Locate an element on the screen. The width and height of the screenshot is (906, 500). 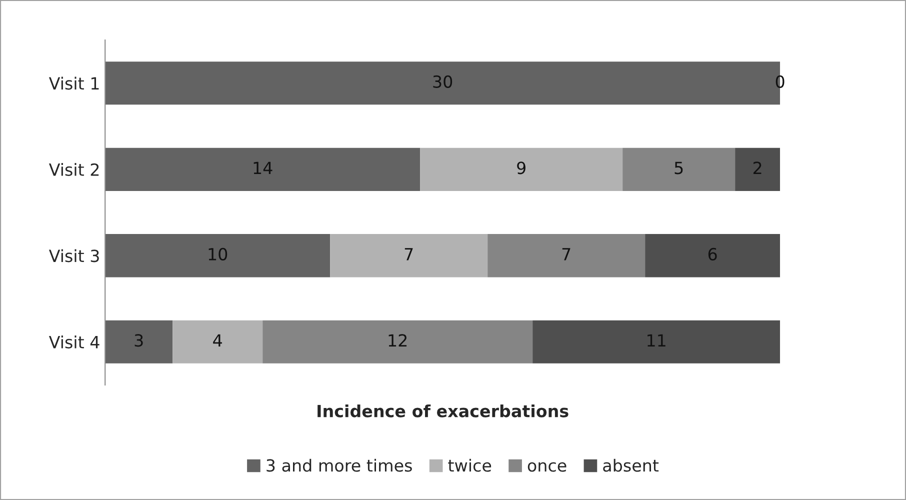
x-axis-title: Incidence of exacerbations is located at coordinates (443, 411).